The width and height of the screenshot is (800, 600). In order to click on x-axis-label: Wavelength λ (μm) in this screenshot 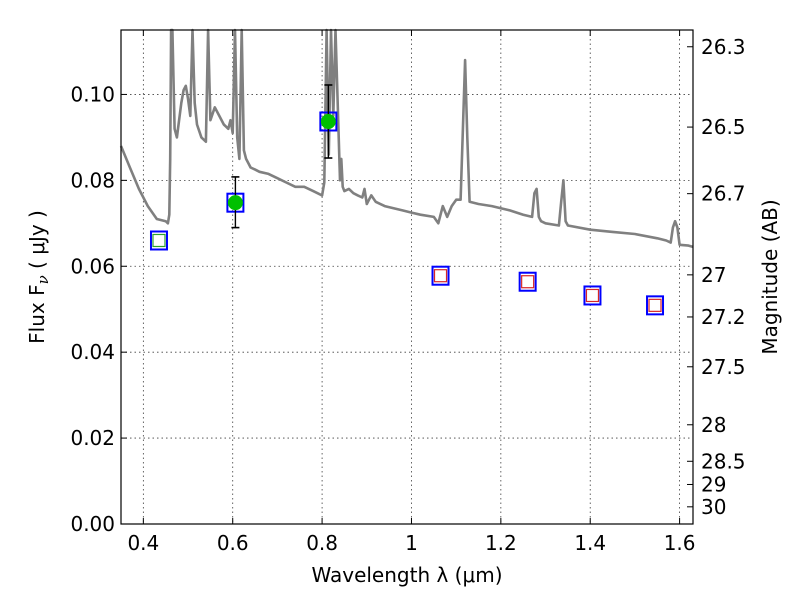, I will do `click(406, 575)`.